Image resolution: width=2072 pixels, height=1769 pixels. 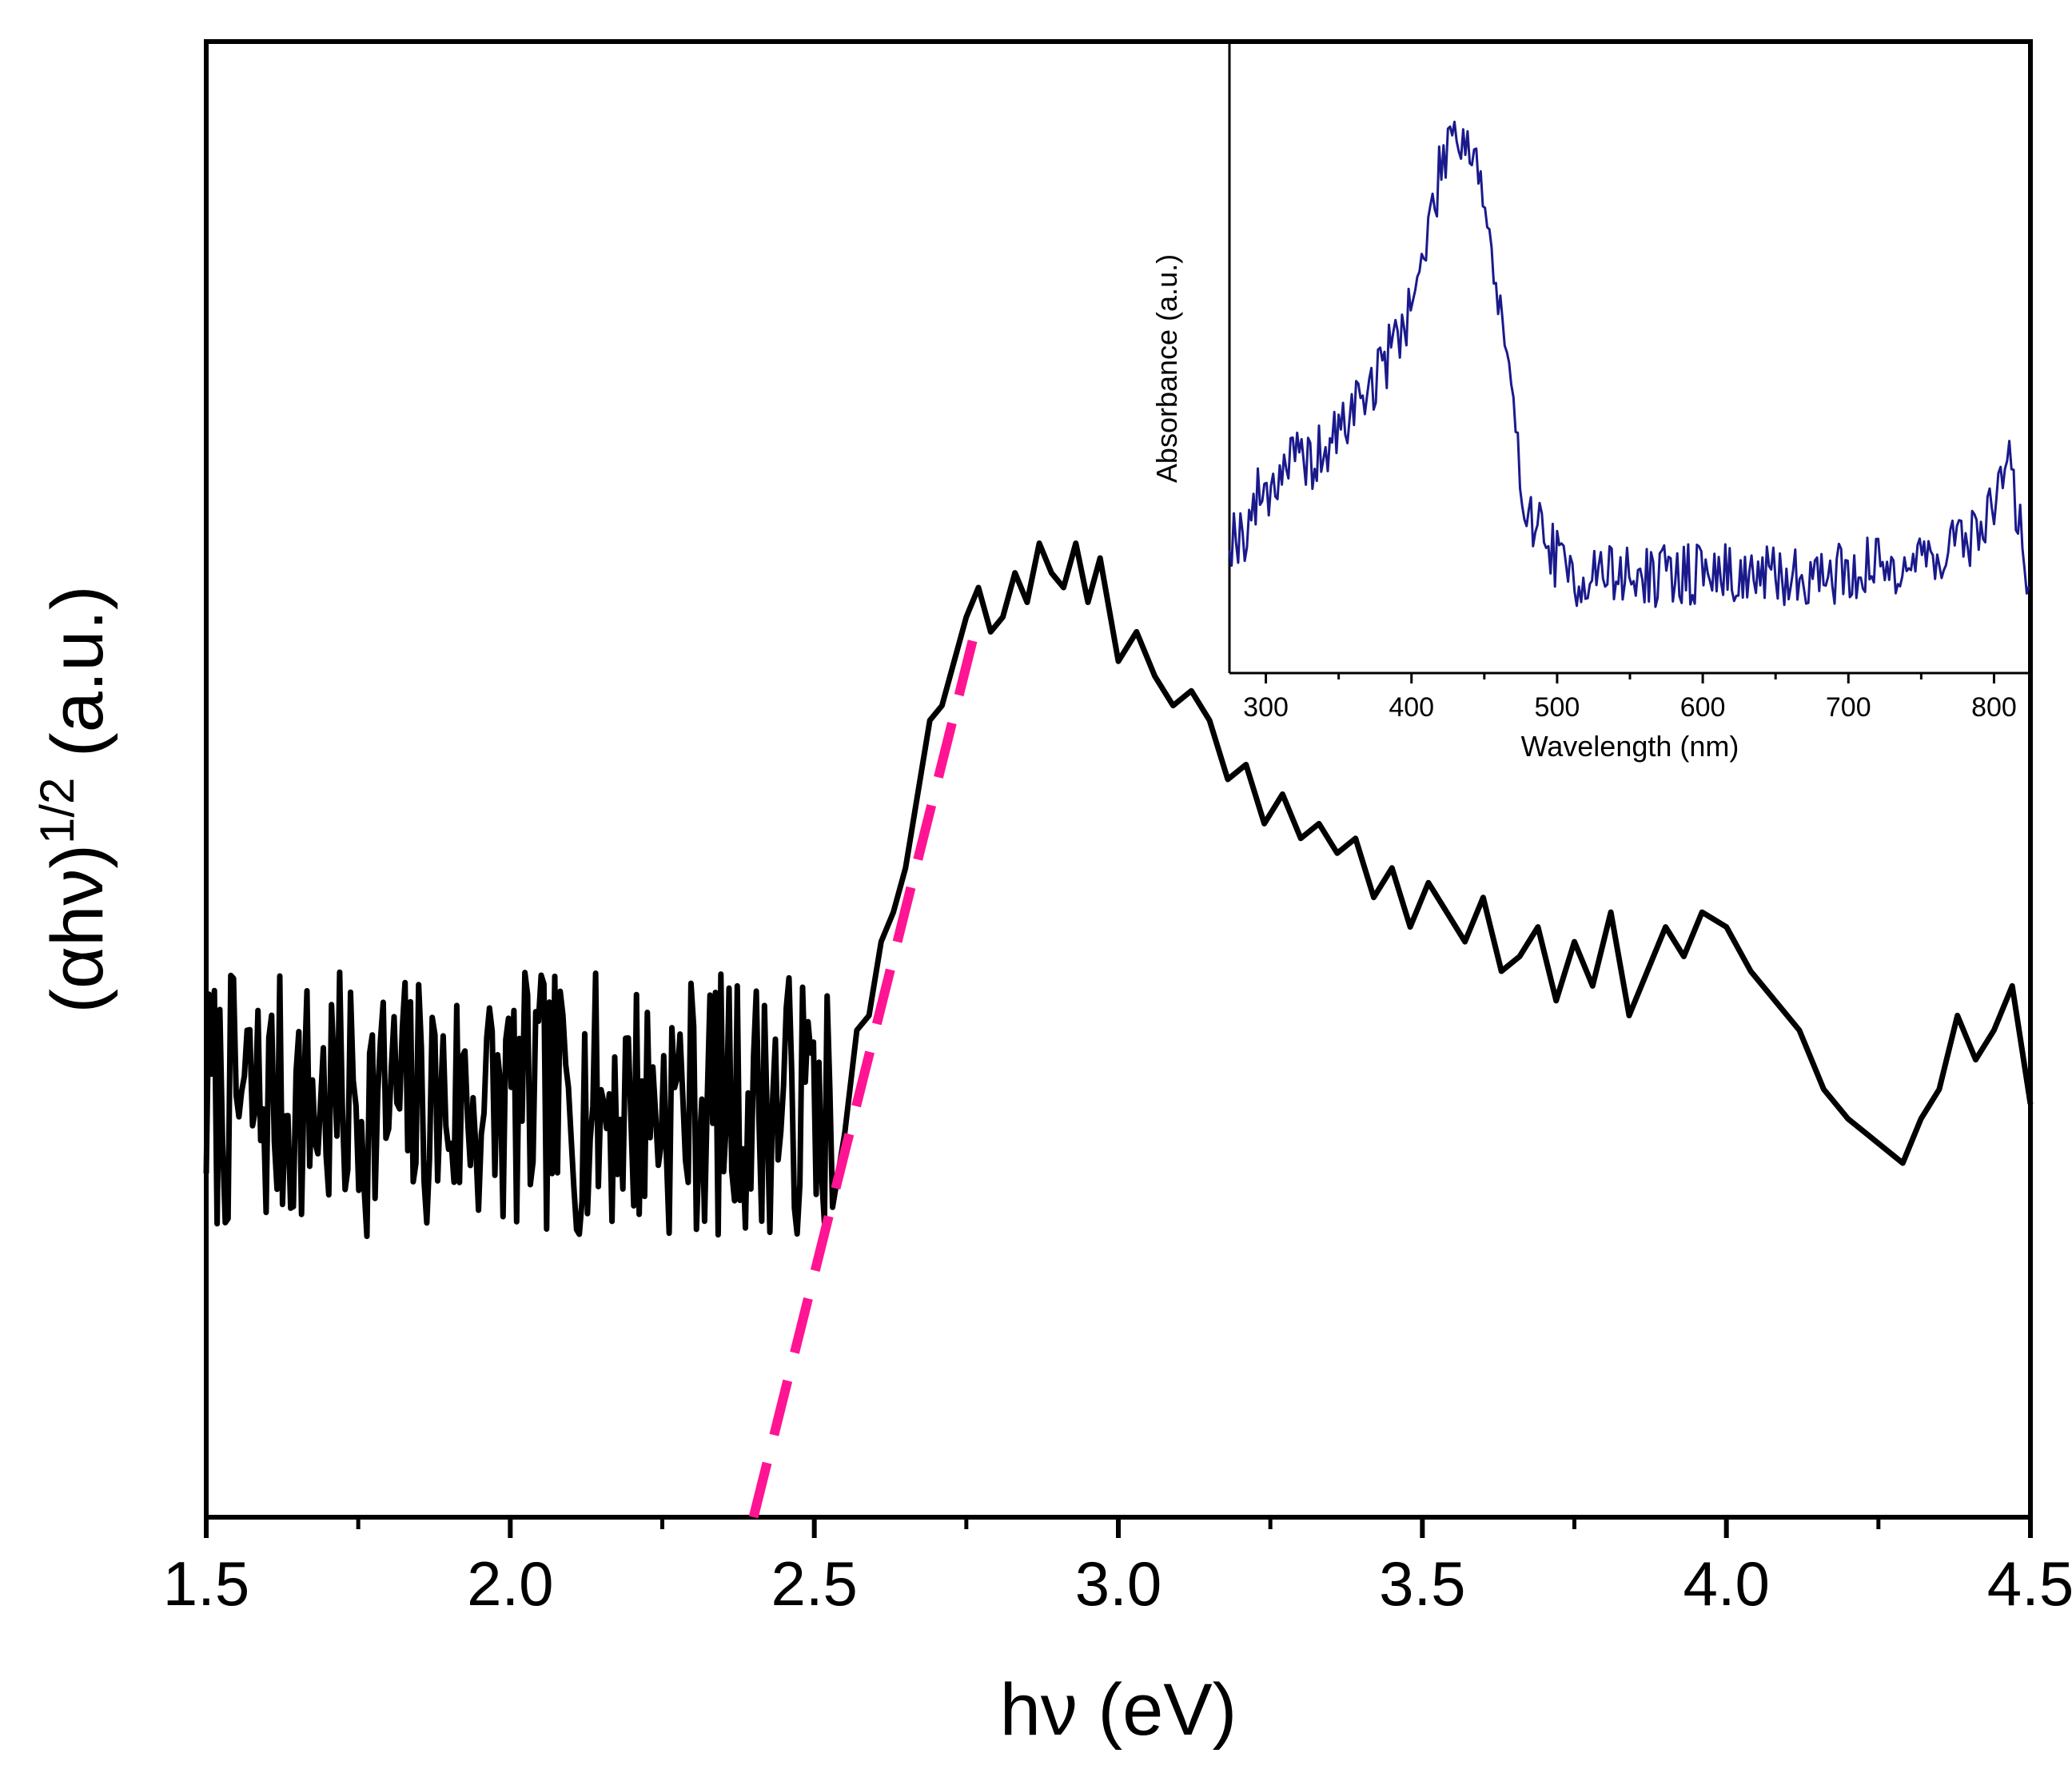 I want to click on x-tick-label: 2.5, so click(x=814, y=1583).